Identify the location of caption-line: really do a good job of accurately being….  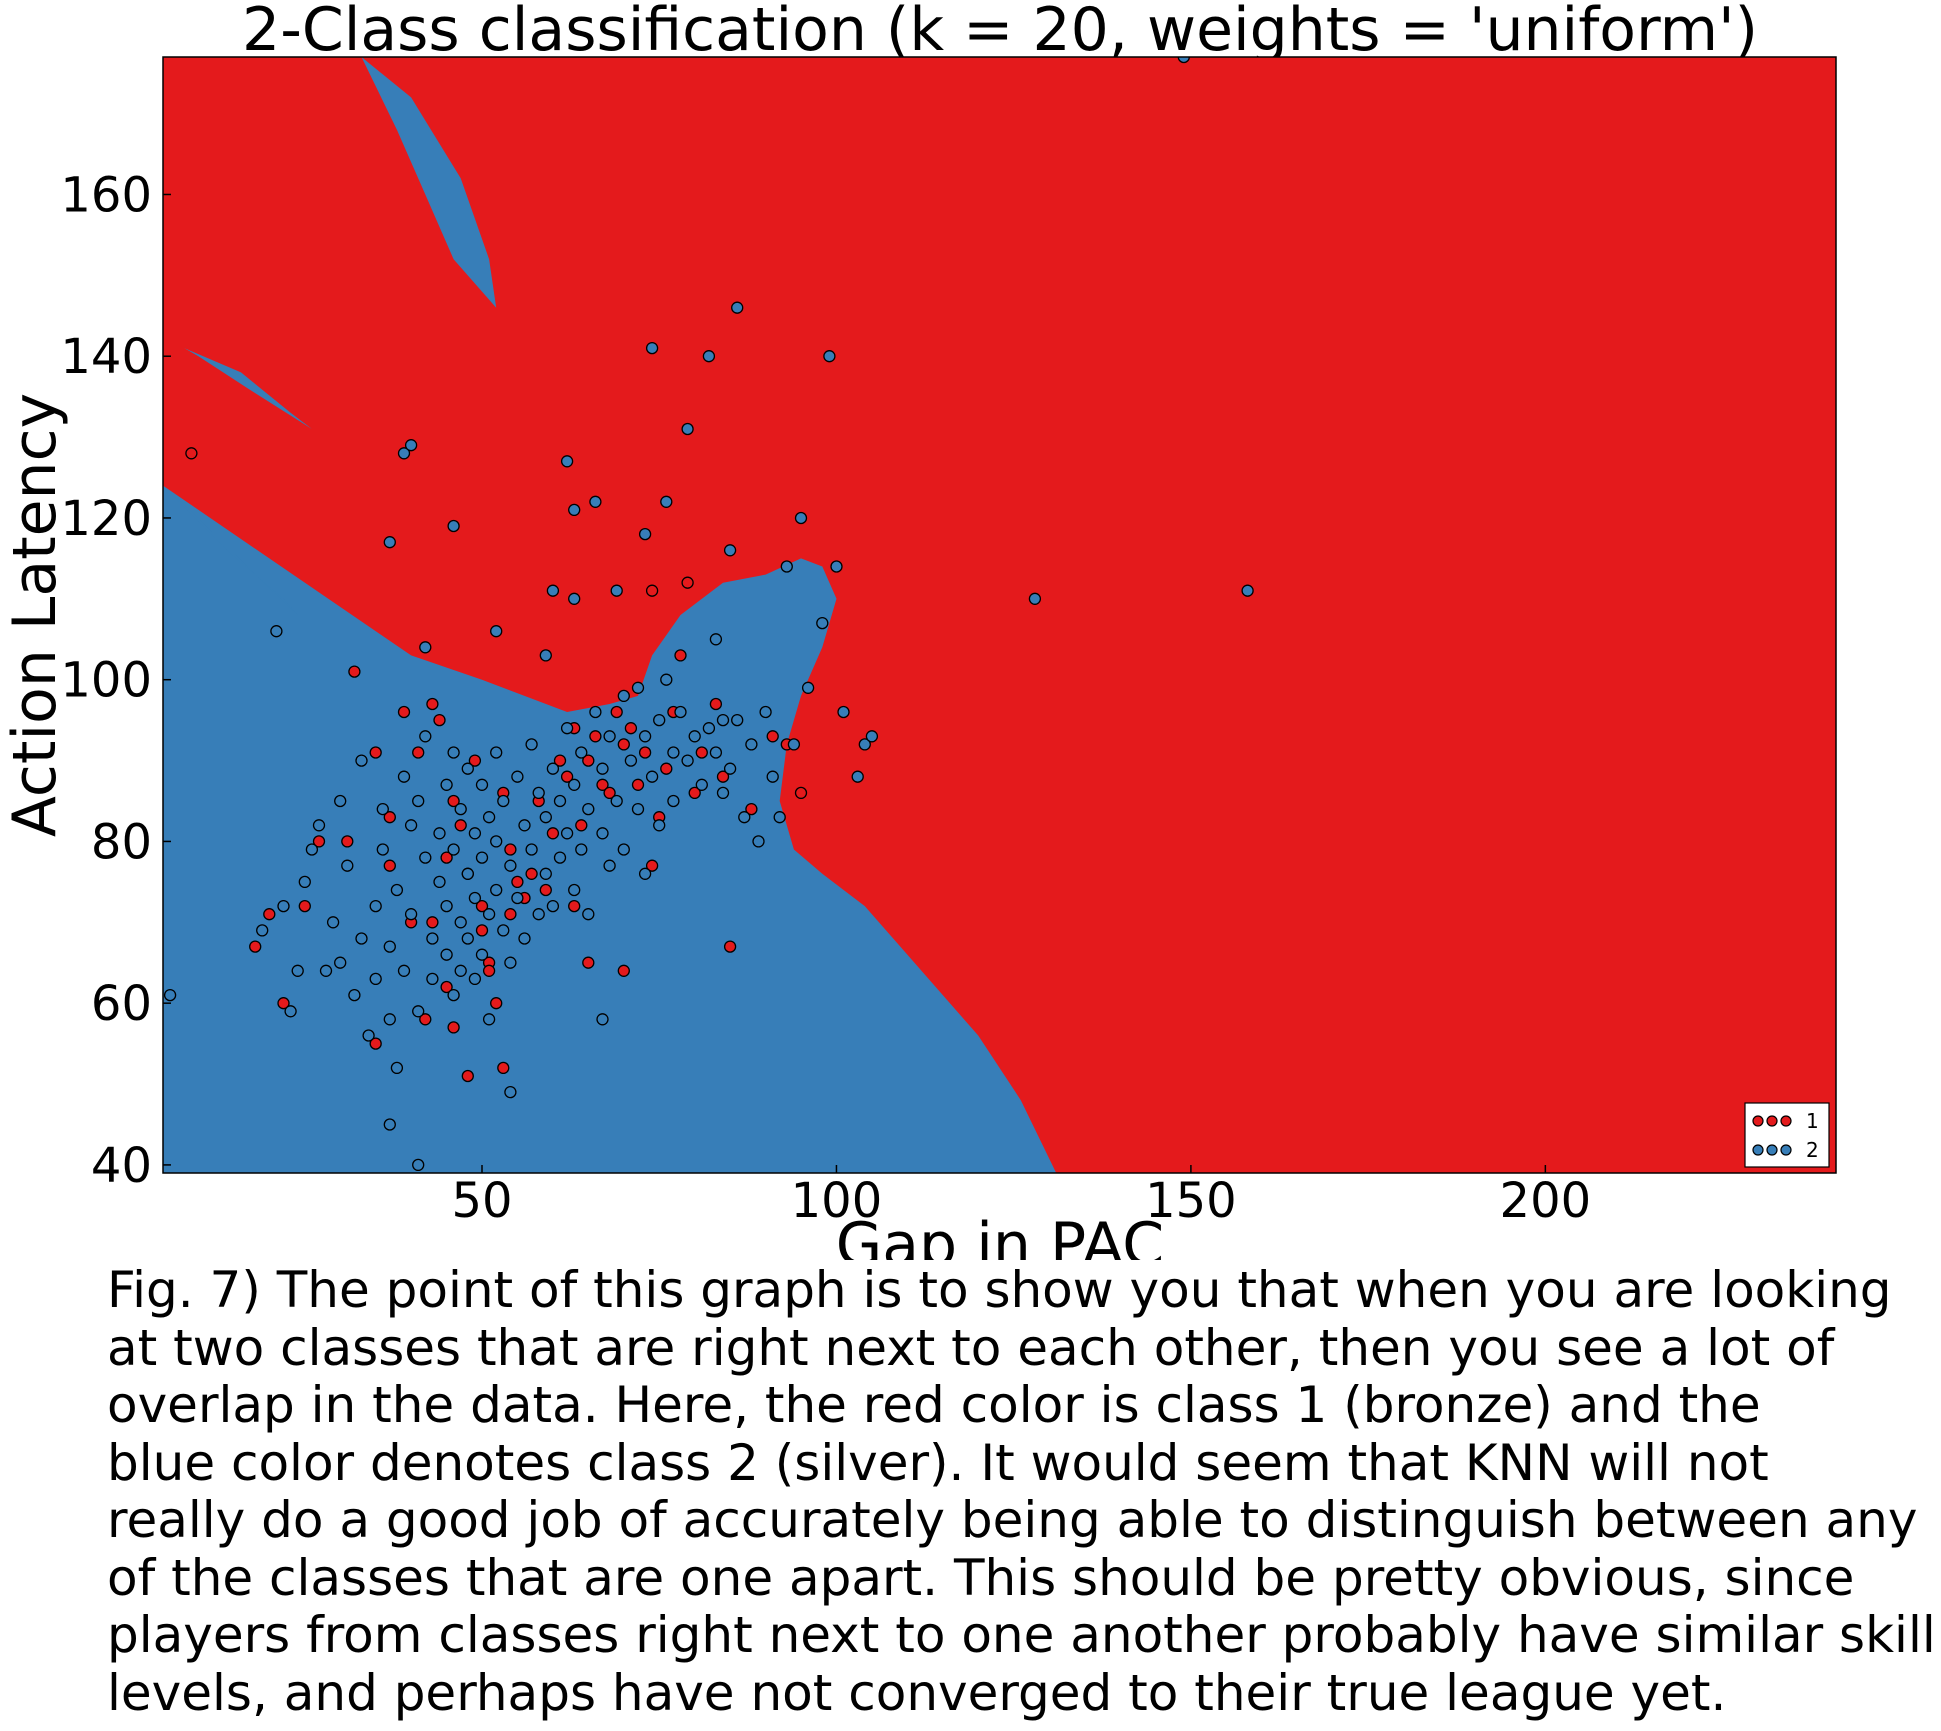
(1012, 1520).